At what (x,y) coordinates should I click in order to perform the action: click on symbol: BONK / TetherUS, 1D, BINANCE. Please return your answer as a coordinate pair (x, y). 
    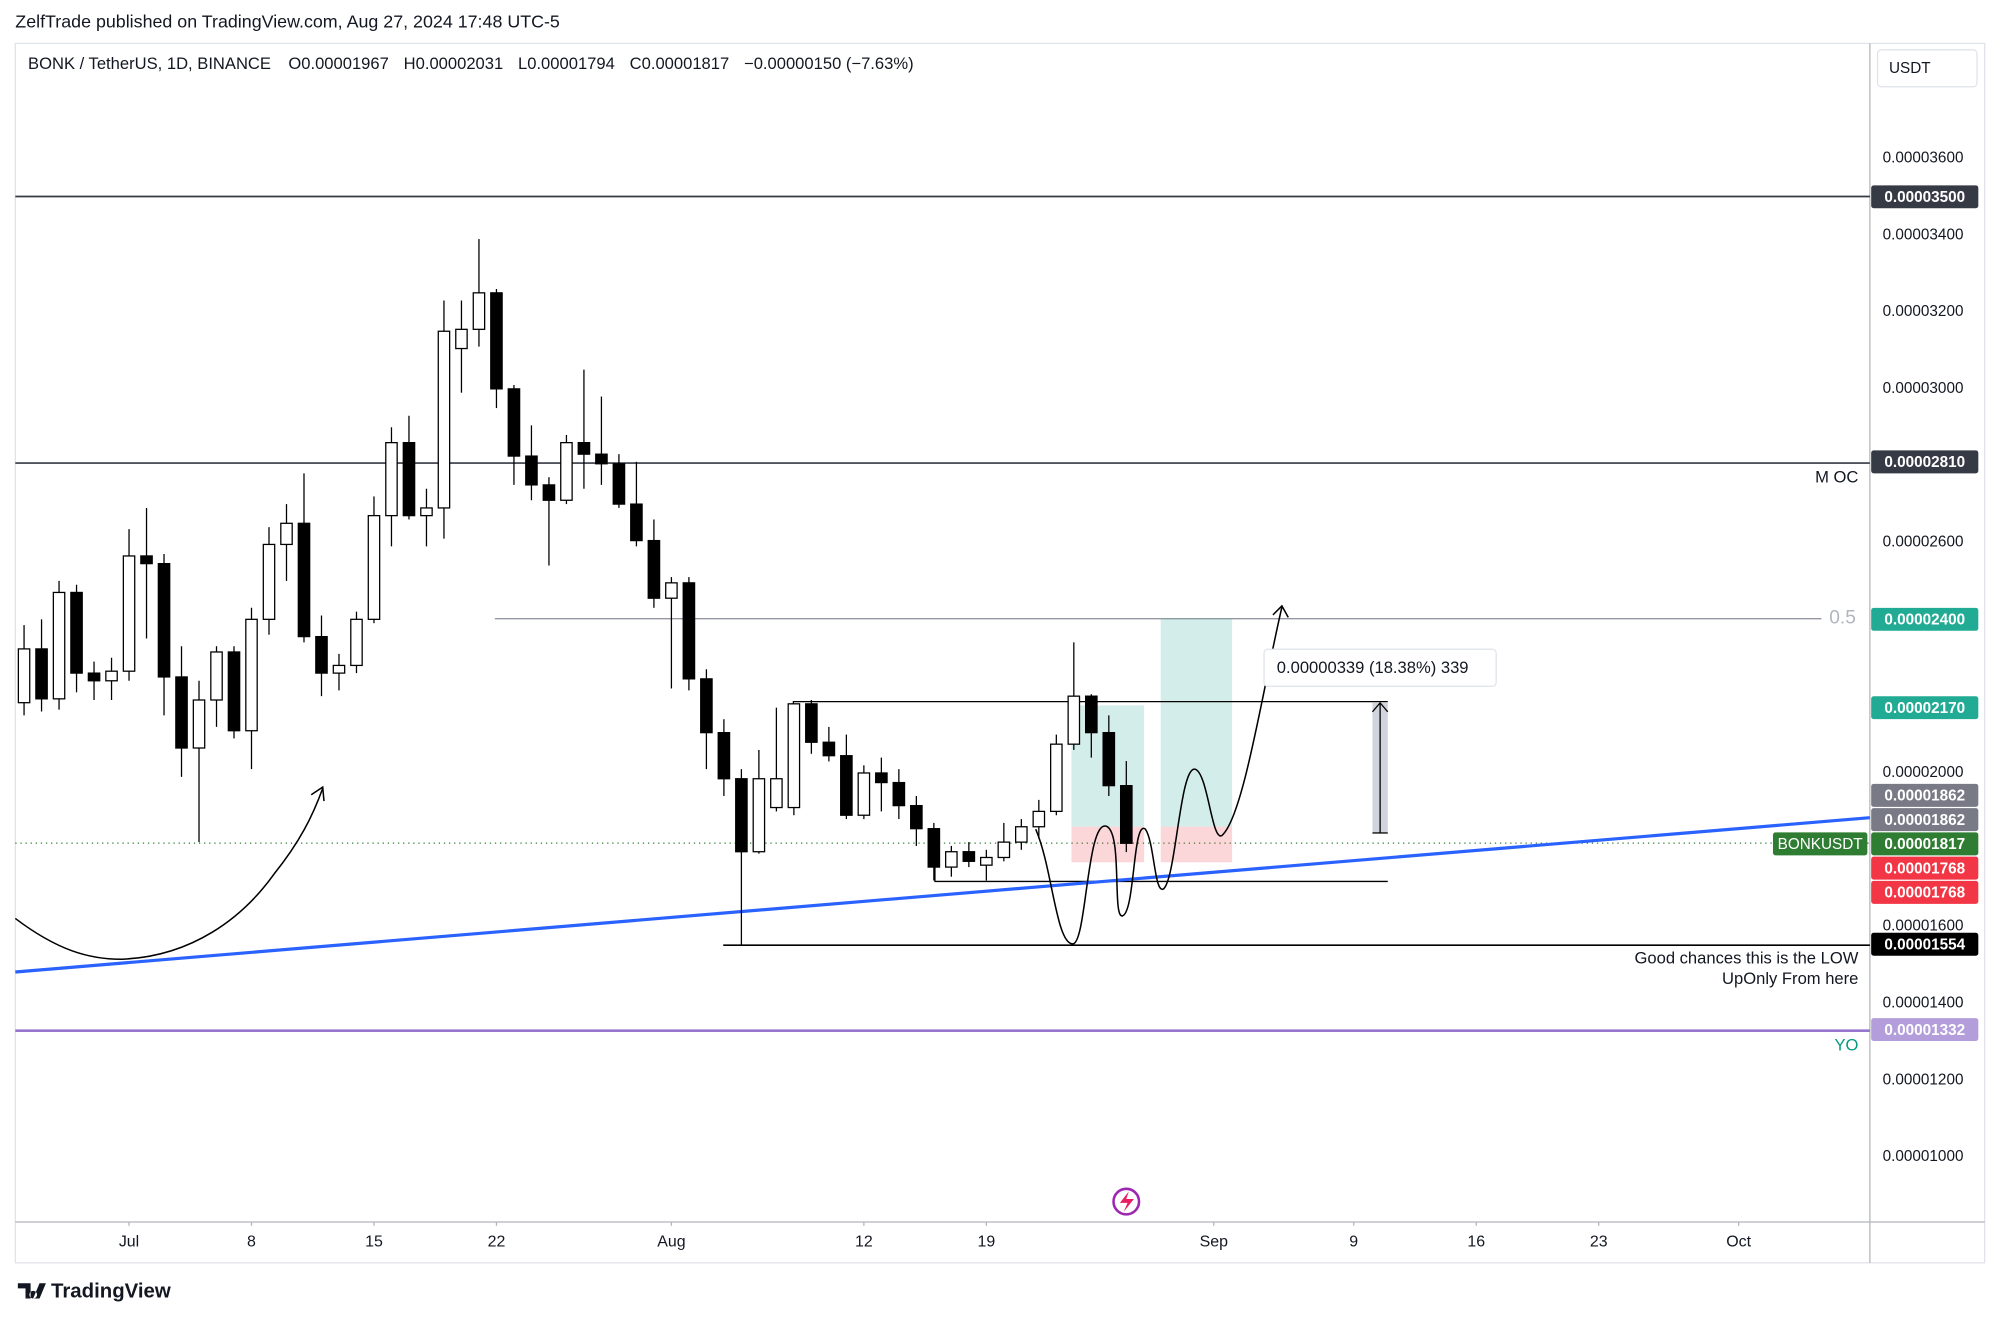
    Looking at the image, I should click on (149, 63).